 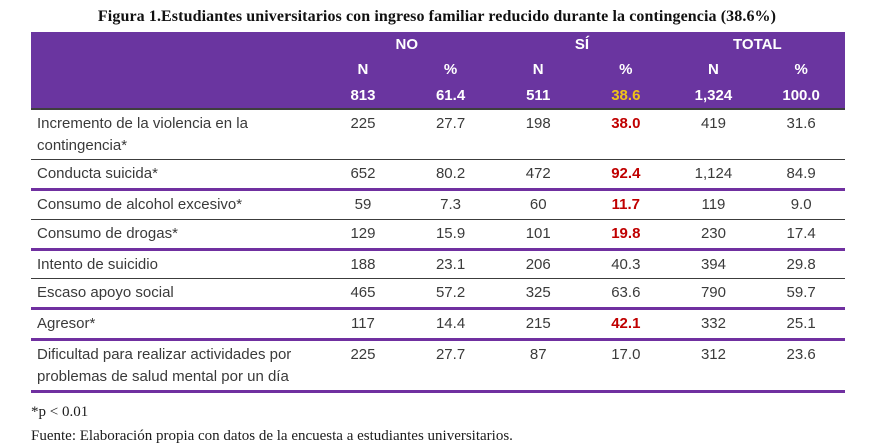 I want to click on significance-note: *p < 0.01, so click(x=60, y=412).